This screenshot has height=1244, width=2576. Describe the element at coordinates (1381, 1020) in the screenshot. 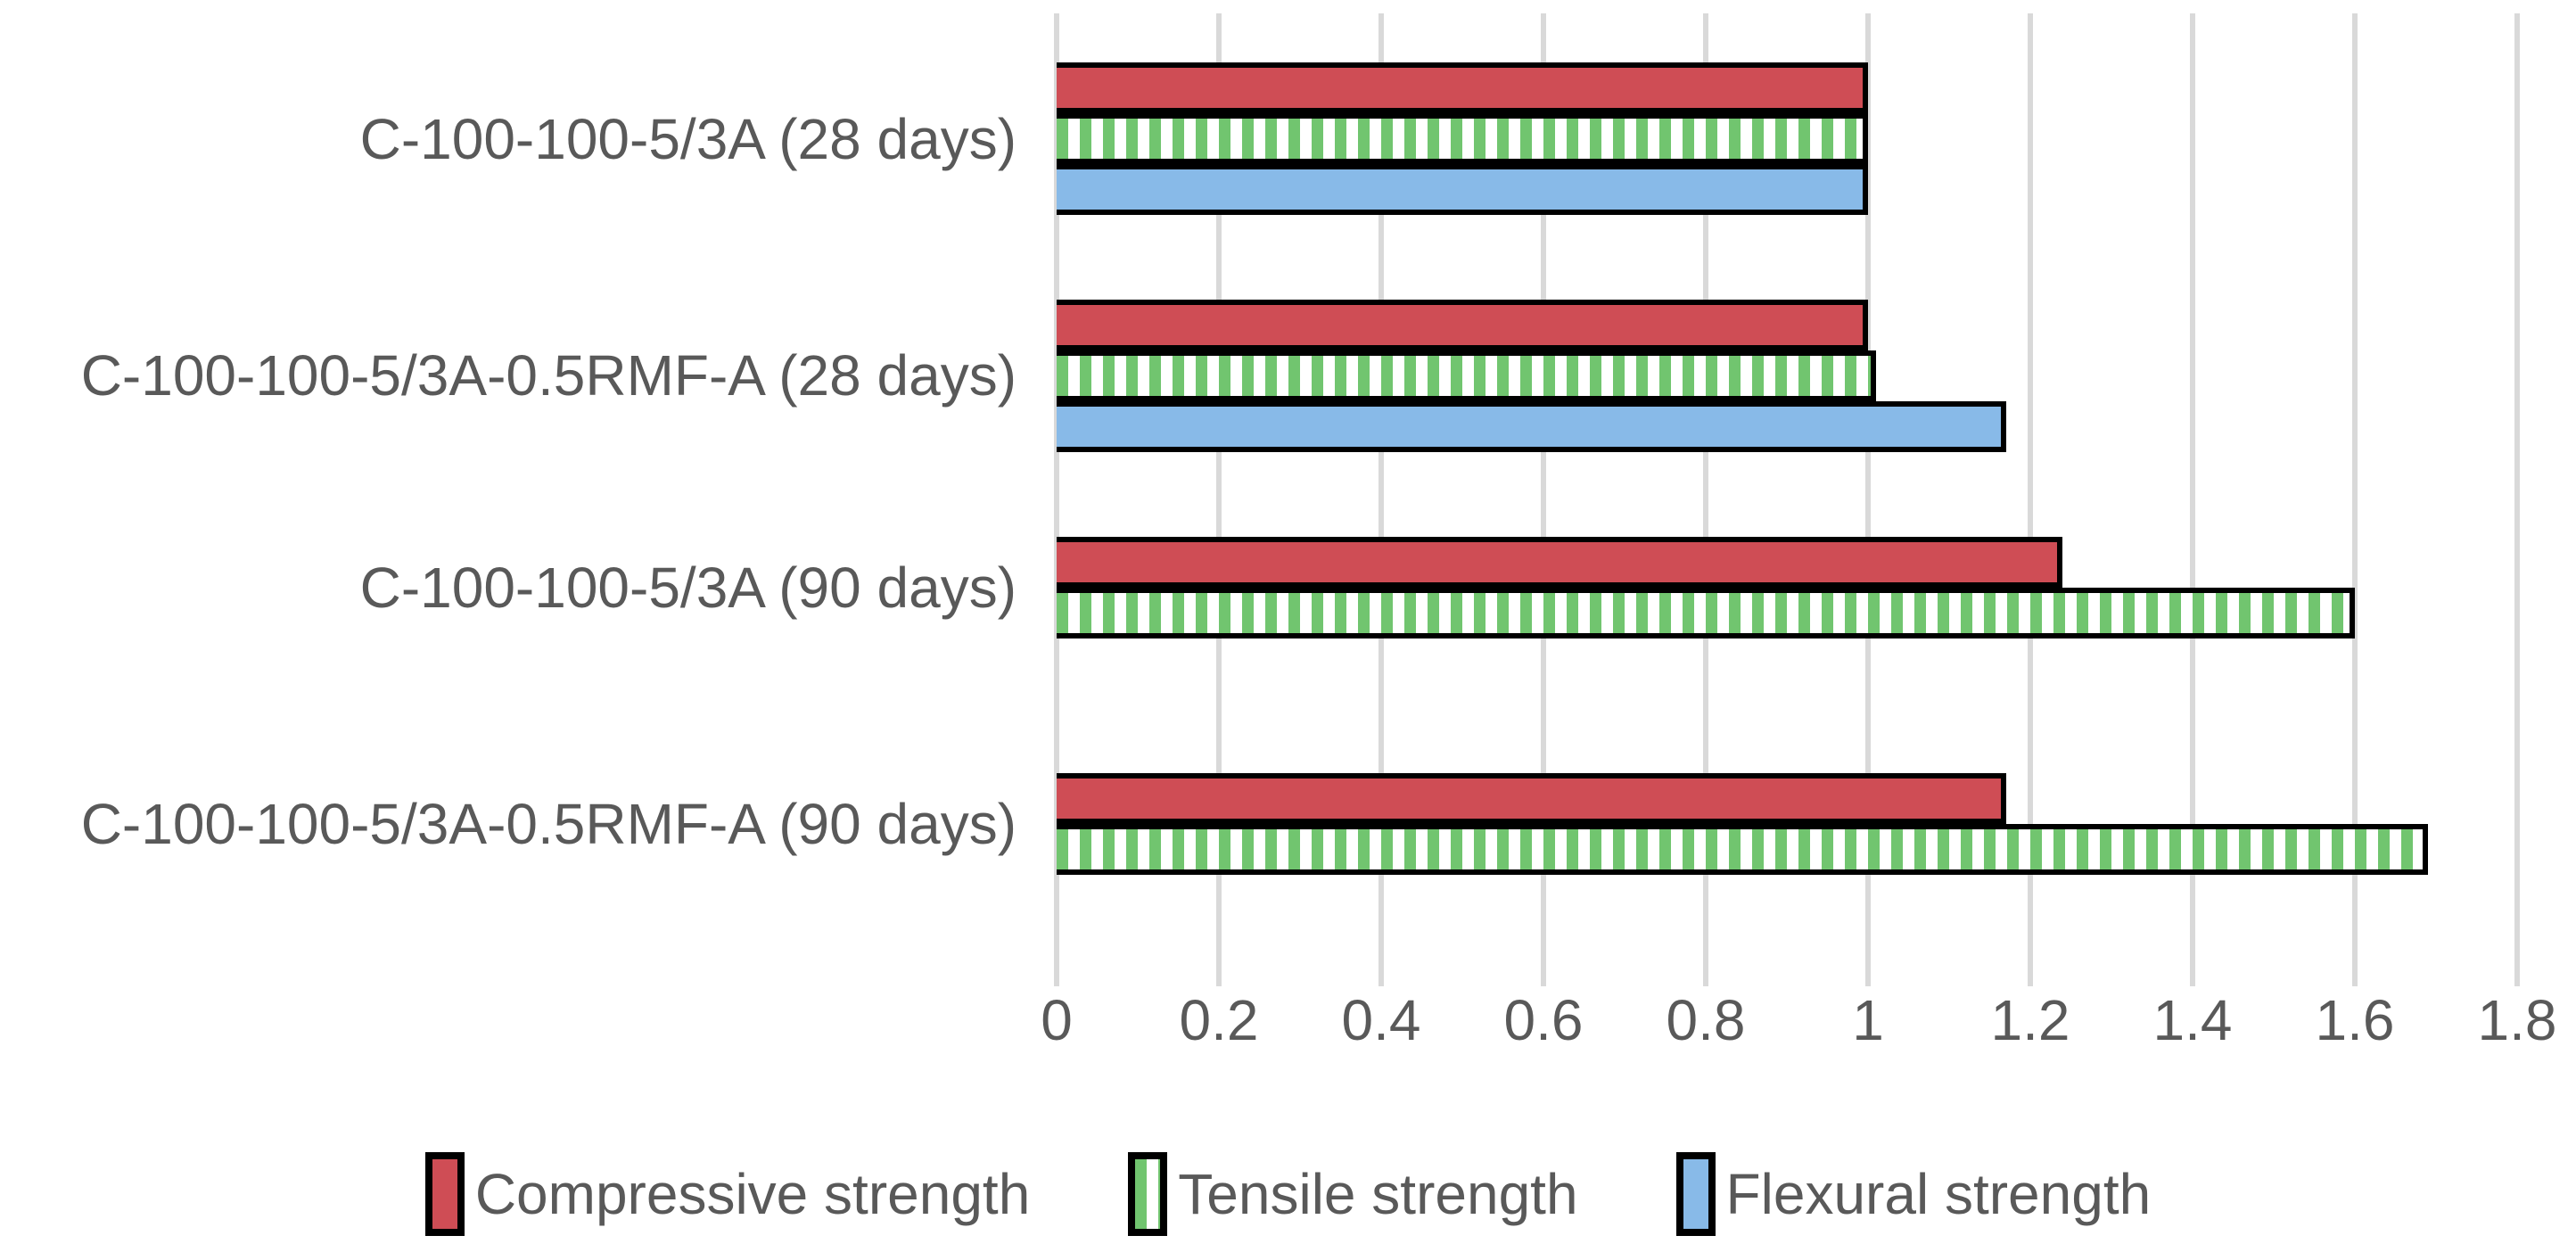

I see `x-tick-label: 0.4` at that location.